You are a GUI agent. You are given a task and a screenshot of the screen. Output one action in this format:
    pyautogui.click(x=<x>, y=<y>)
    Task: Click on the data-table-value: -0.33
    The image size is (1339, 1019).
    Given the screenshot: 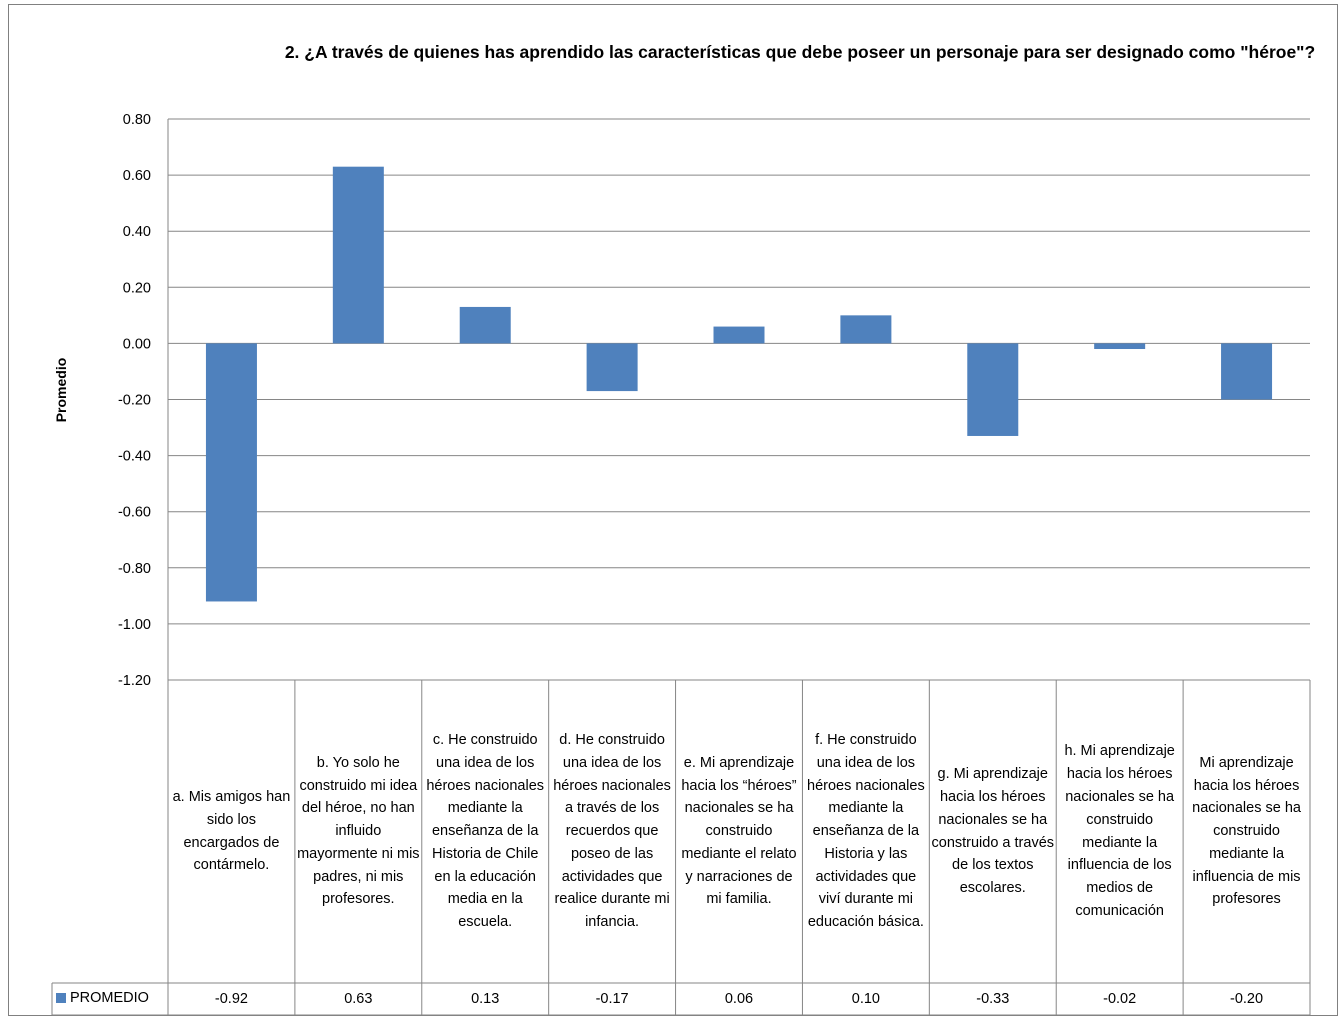 What is the action you would take?
    pyautogui.click(x=993, y=999)
    